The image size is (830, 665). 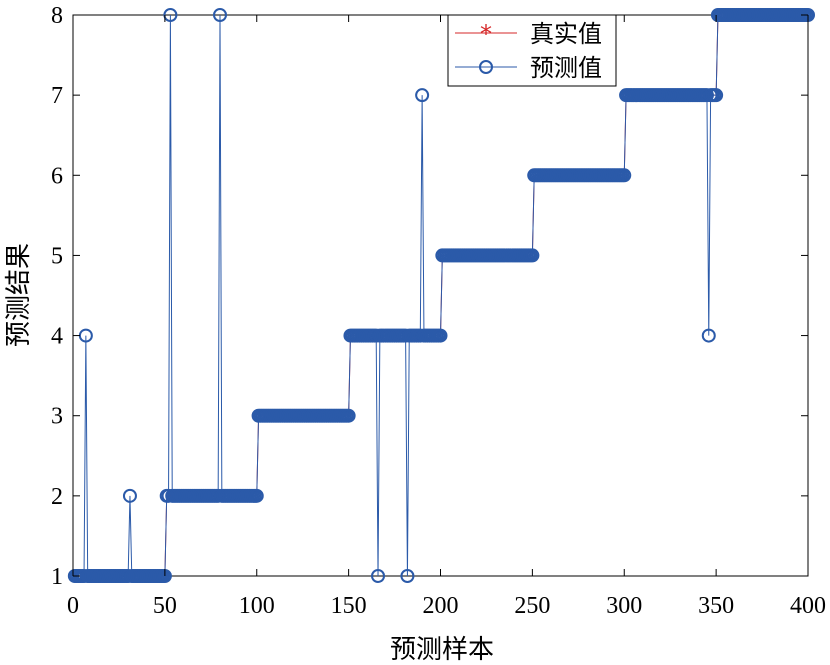 What do you see at coordinates (442, 650) in the screenshot?
I see `x-axis-title: 预测样本` at bounding box center [442, 650].